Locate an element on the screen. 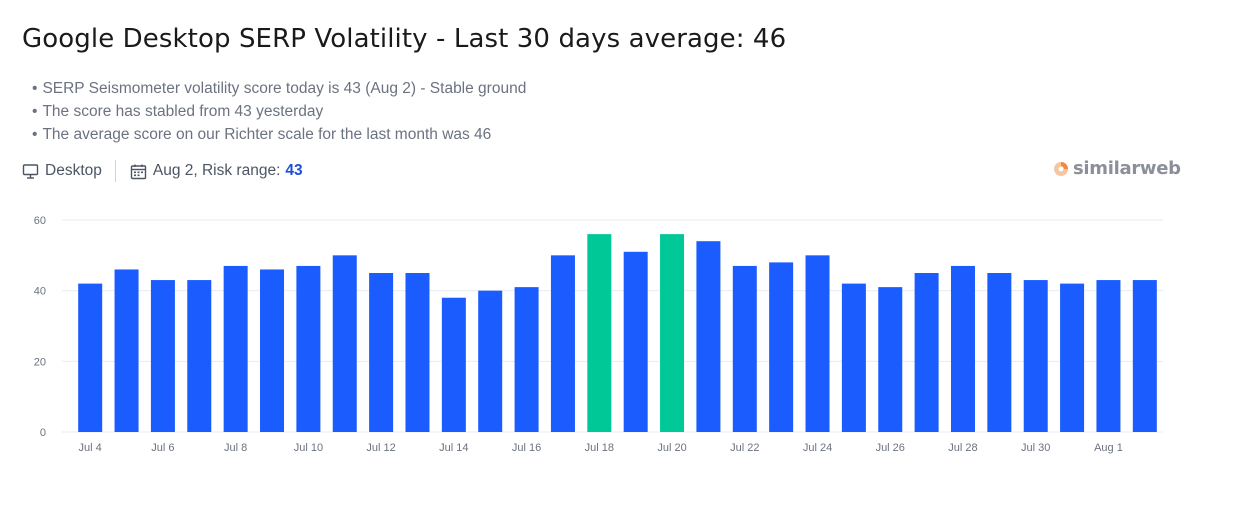 Image resolution: width=1240 pixels, height=522 pixels. monitor-icon is located at coordinates (30, 171).